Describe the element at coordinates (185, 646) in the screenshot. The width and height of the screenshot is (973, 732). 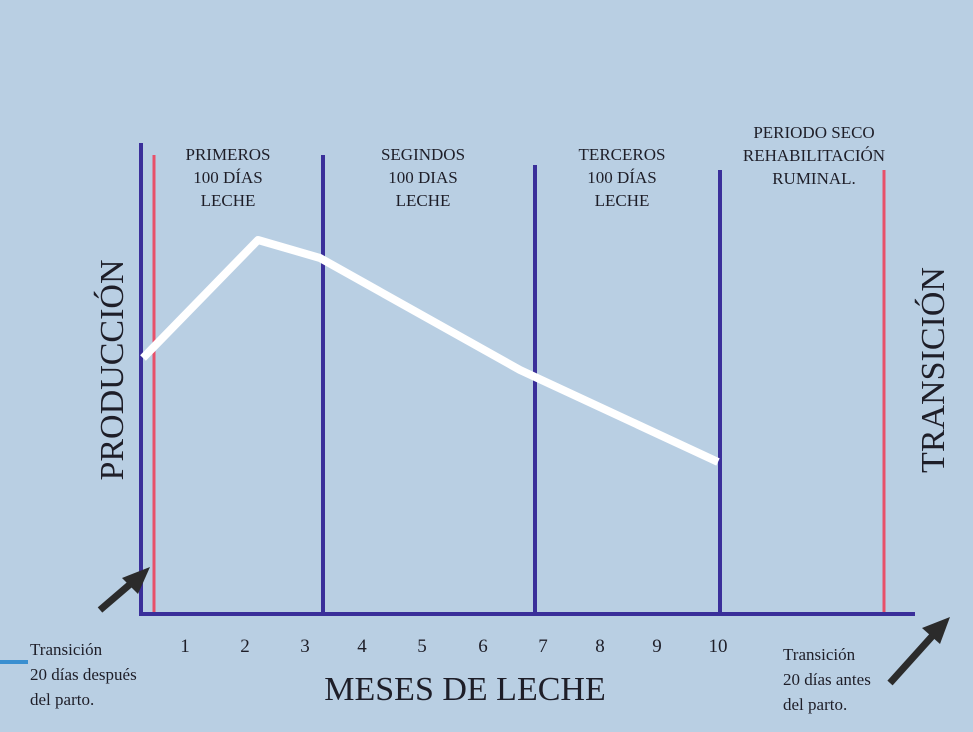
I see `month-label: 1` at that location.